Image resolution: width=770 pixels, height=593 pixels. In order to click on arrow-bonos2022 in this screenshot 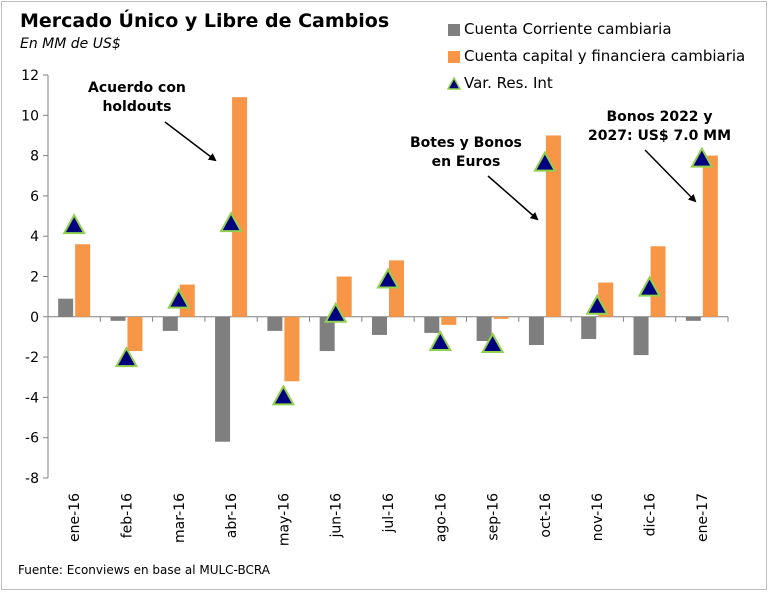, I will do `click(670, 176)`.